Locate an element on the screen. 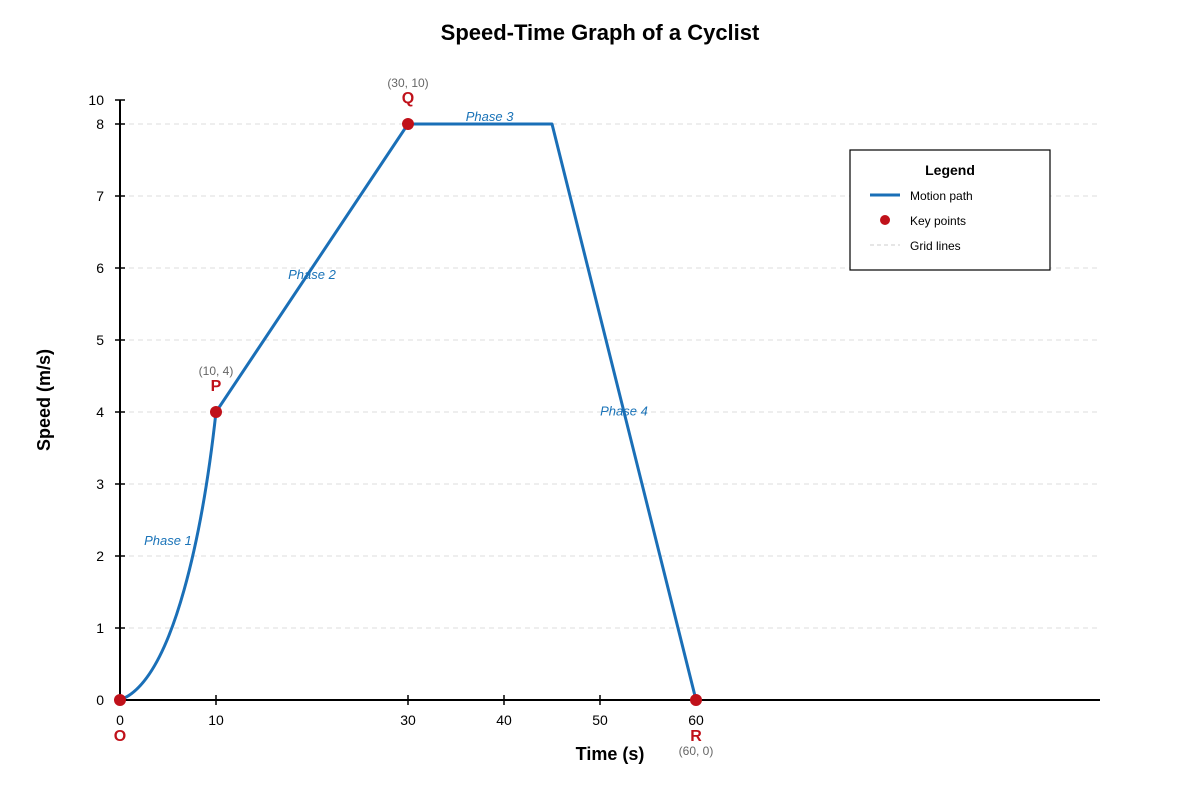 Image resolution: width=1200 pixels, height=800 pixels. legend-box is located at coordinates (950, 210).